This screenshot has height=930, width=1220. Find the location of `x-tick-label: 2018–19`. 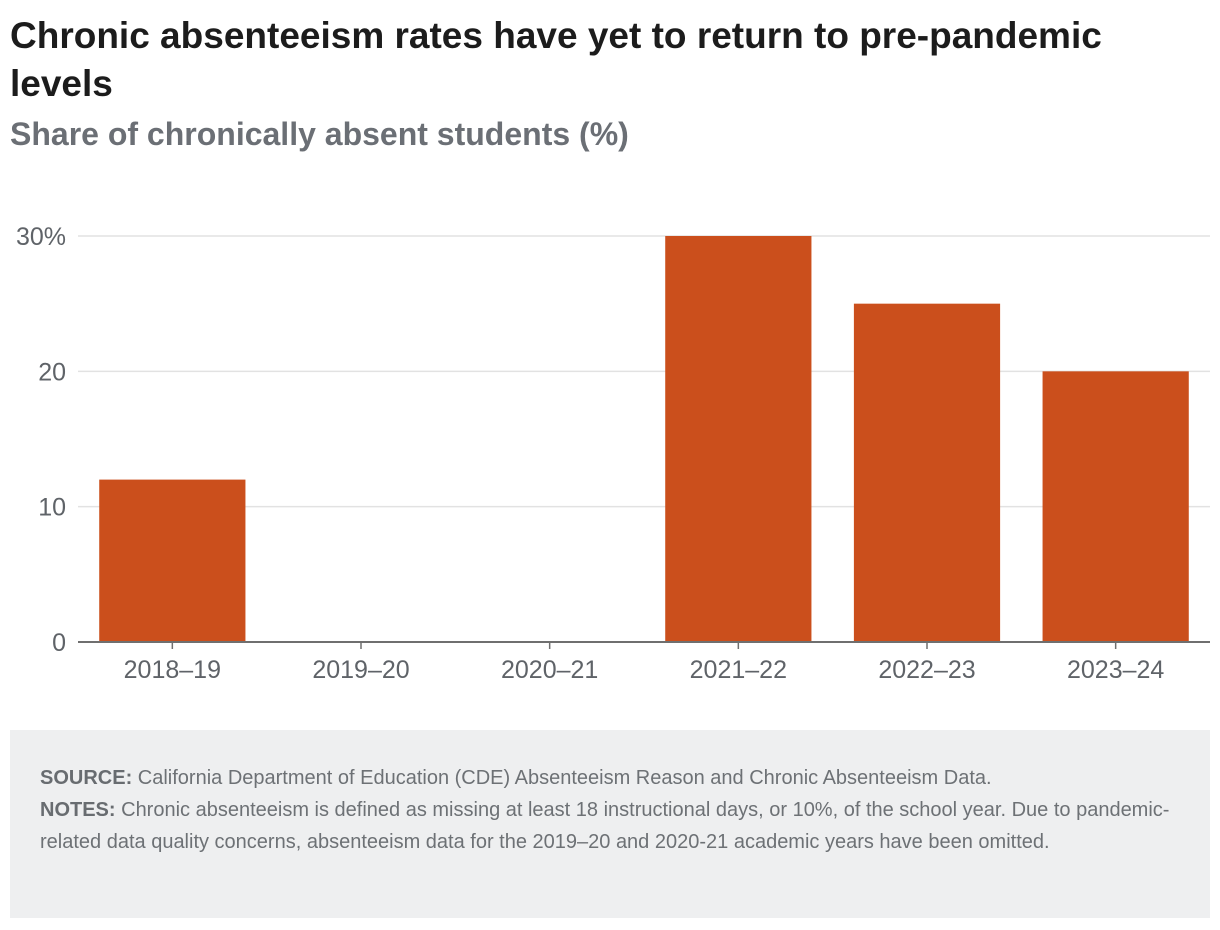

x-tick-label: 2018–19 is located at coordinates (172, 670).